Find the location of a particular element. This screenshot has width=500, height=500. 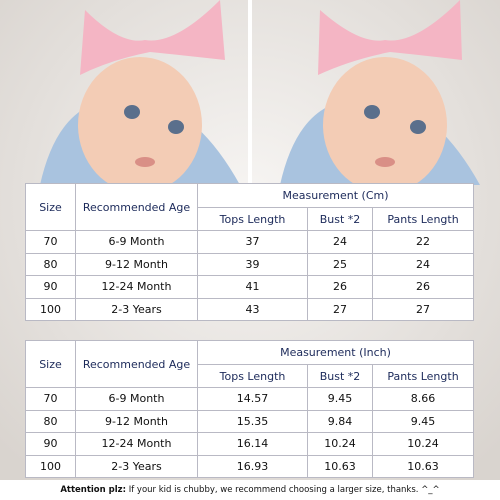

cell: 14.57 is located at coordinates (252, 399).